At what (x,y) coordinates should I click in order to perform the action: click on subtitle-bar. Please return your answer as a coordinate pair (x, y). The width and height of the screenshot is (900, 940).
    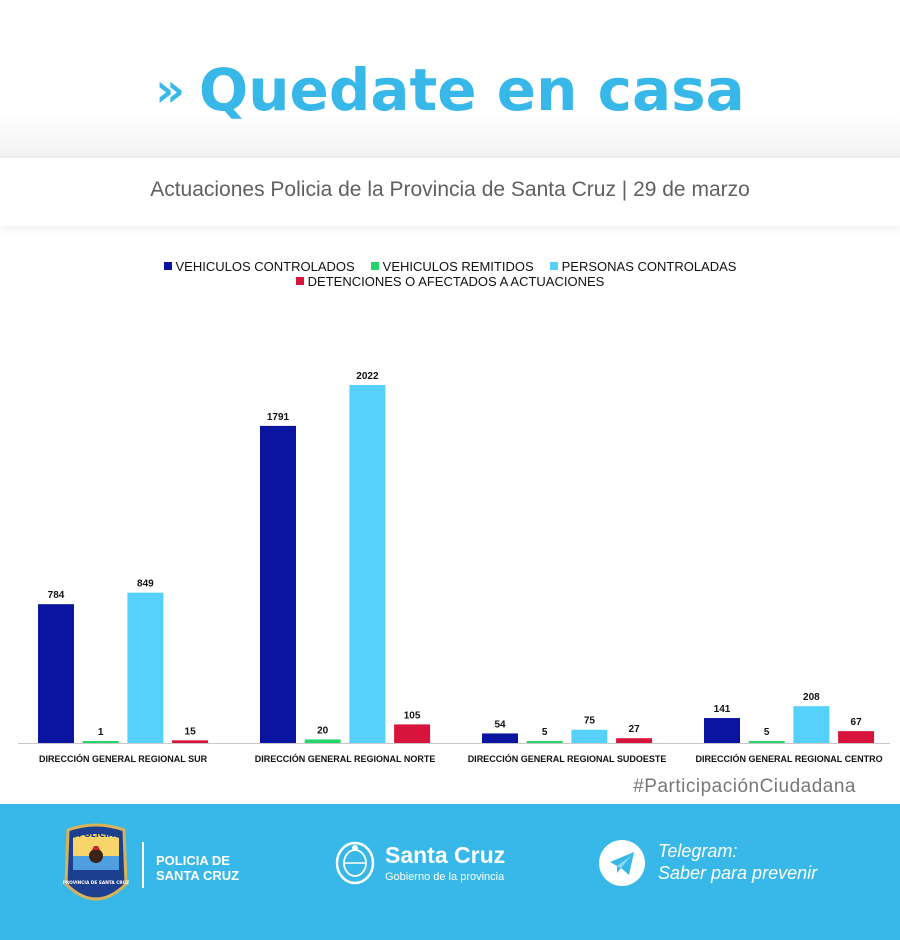
    Looking at the image, I should click on (450, 192).